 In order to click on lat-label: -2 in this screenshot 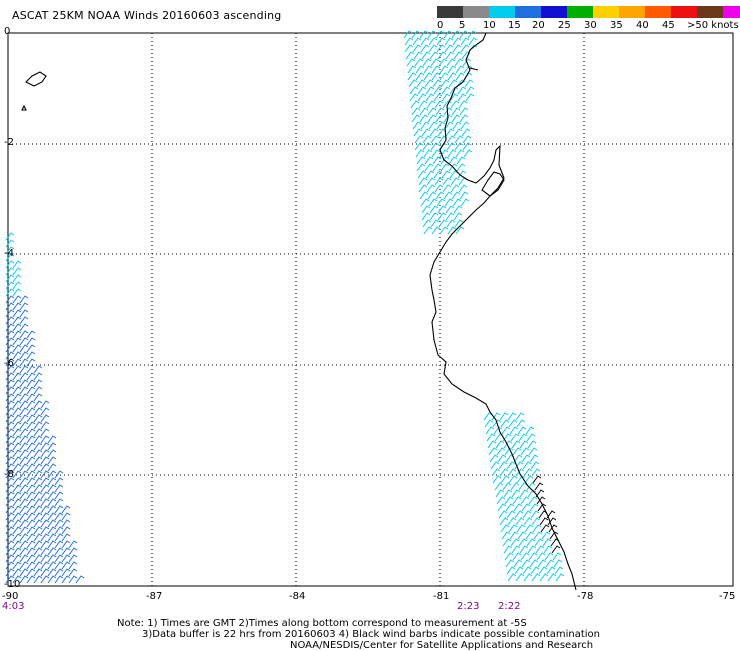, I will do `click(9, 142)`.